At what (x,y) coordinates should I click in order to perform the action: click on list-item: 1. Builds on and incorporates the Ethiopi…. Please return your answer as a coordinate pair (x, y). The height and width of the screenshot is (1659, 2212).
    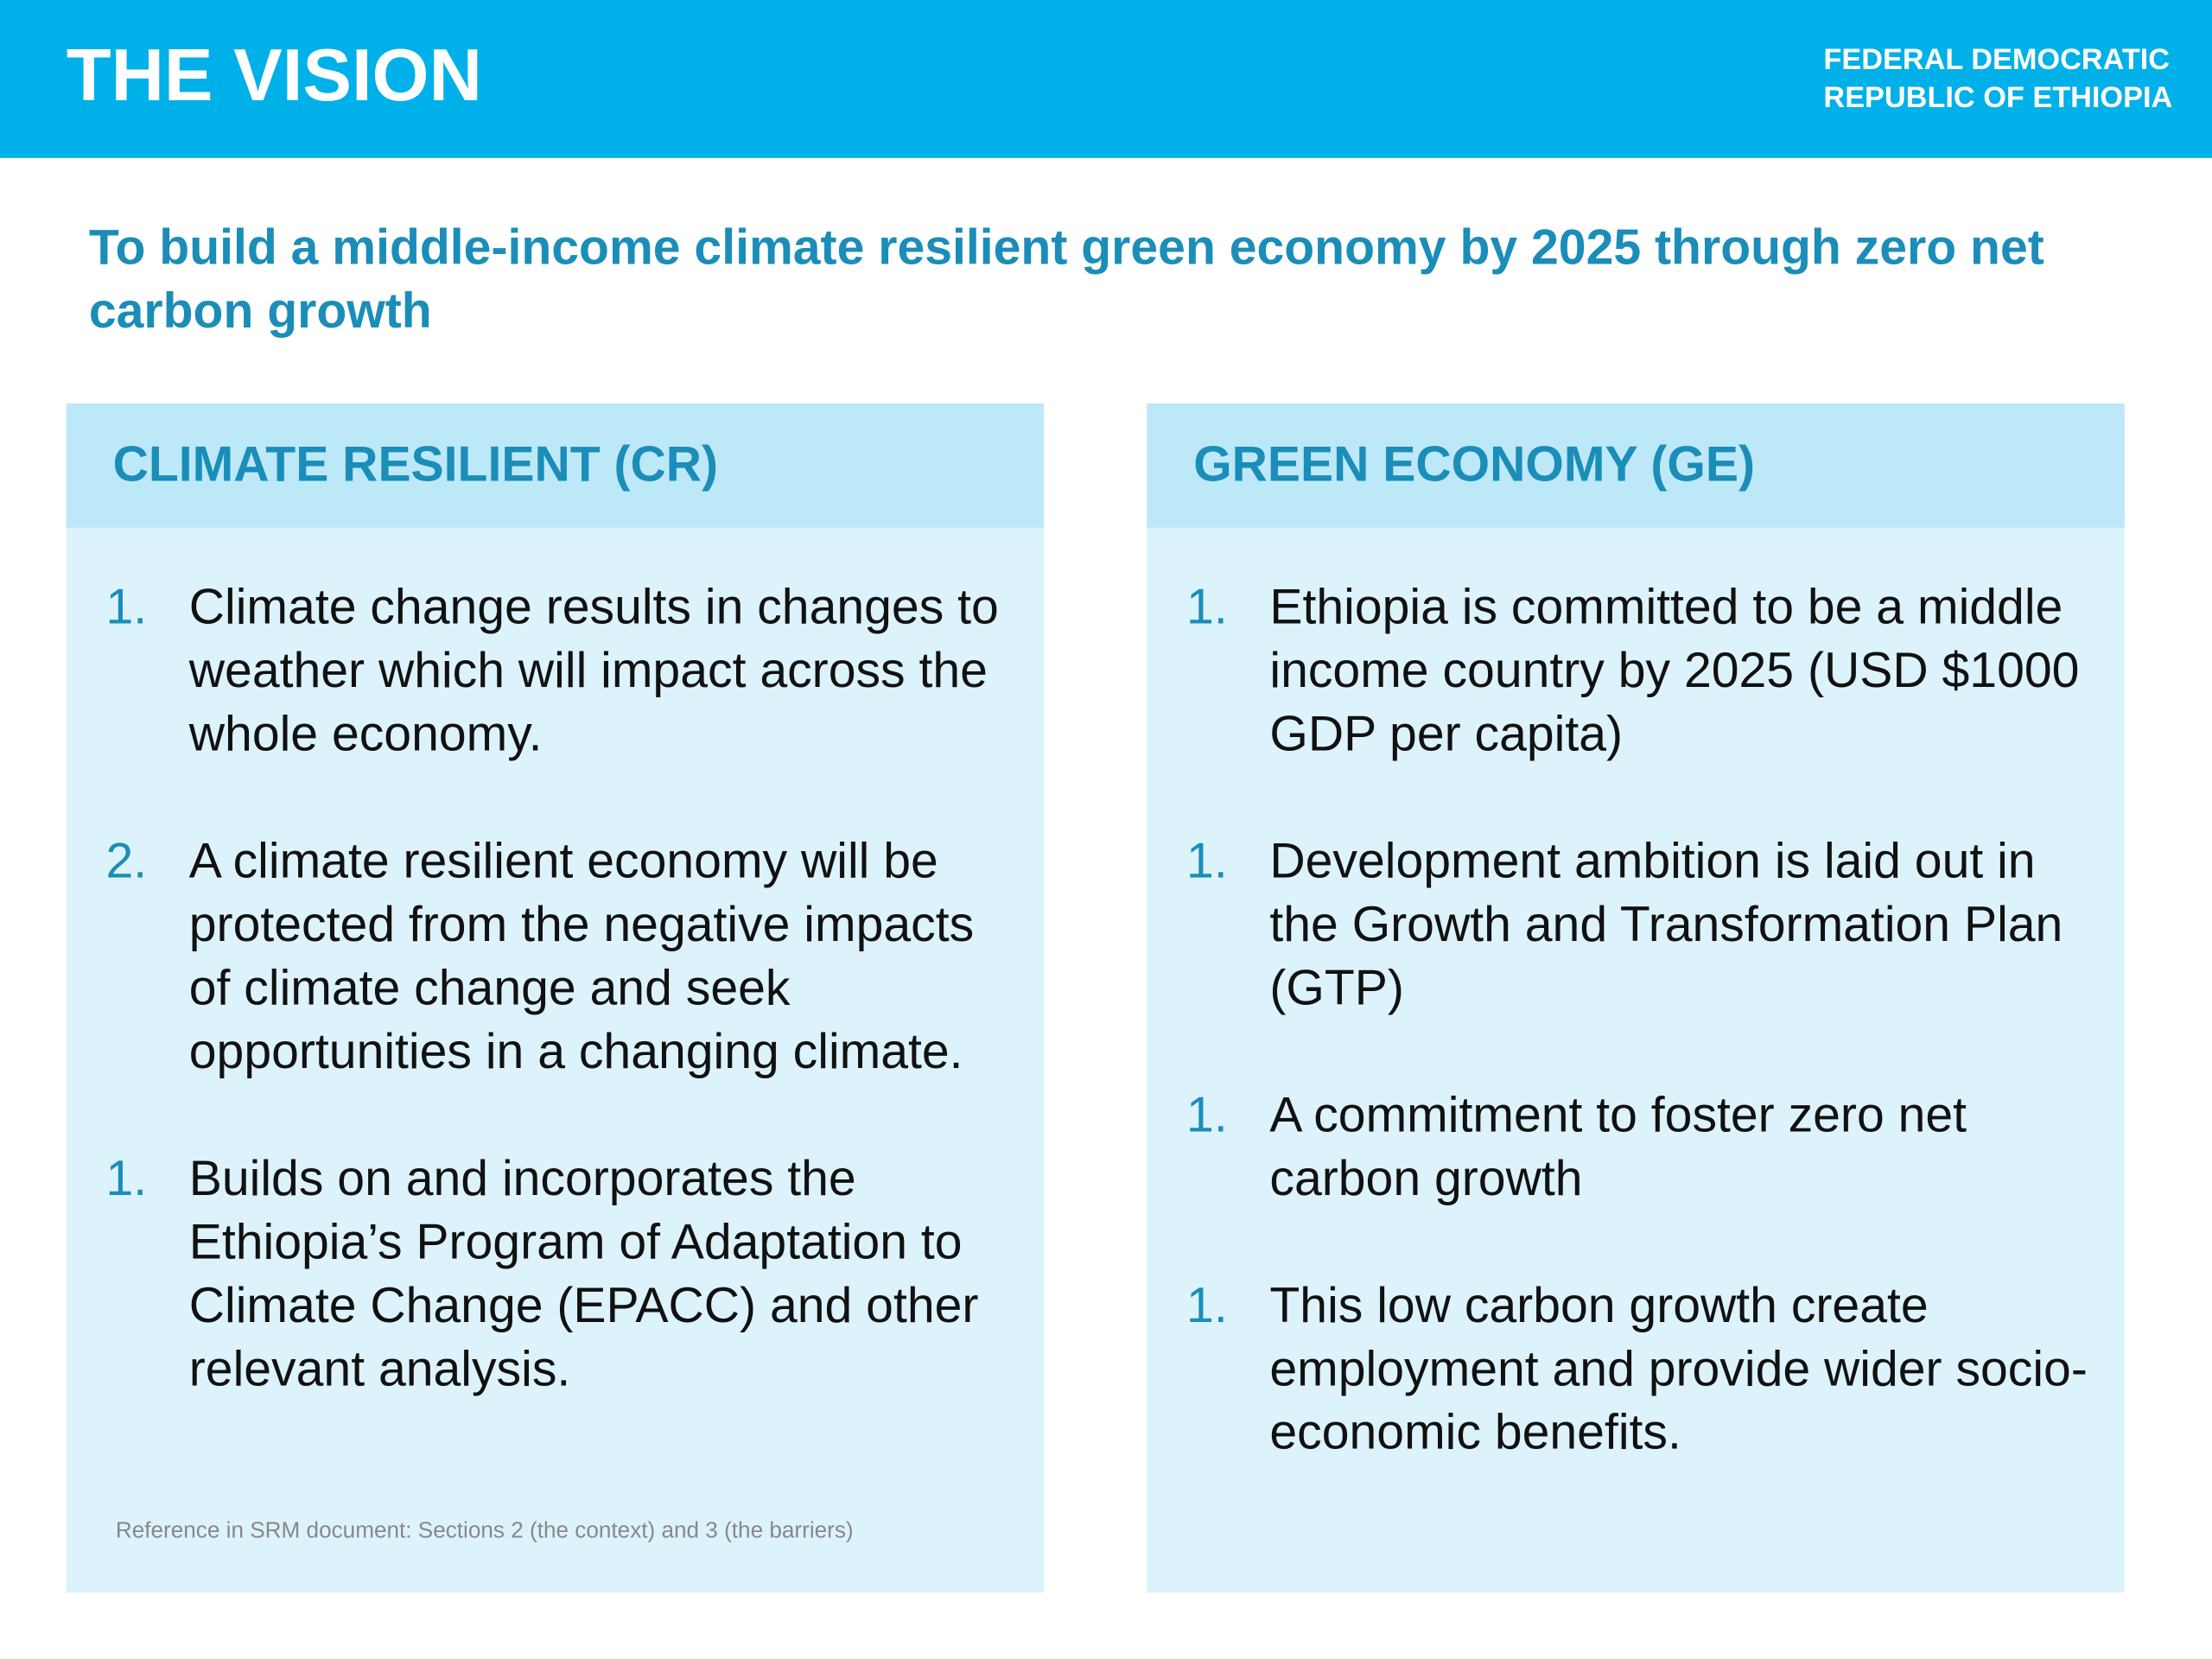
    Looking at the image, I should click on (532, 1274).